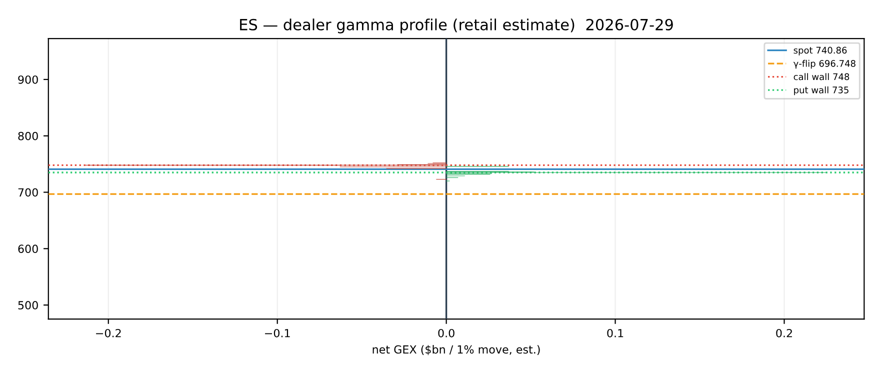 The width and height of the screenshot is (880, 374). Describe the element at coordinates (446, 333) in the screenshot. I see `x-tick-label: 0.0` at that location.